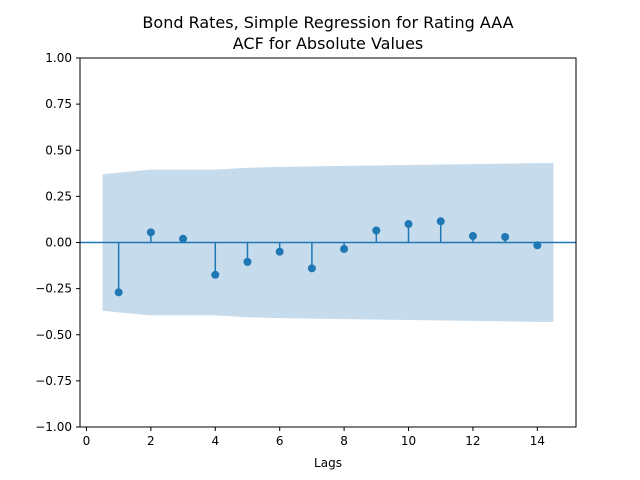 The width and height of the screenshot is (640, 480). What do you see at coordinates (53, 427) in the screenshot?
I see `y-tick-label: −1.00` at bounding box center [53, 427].